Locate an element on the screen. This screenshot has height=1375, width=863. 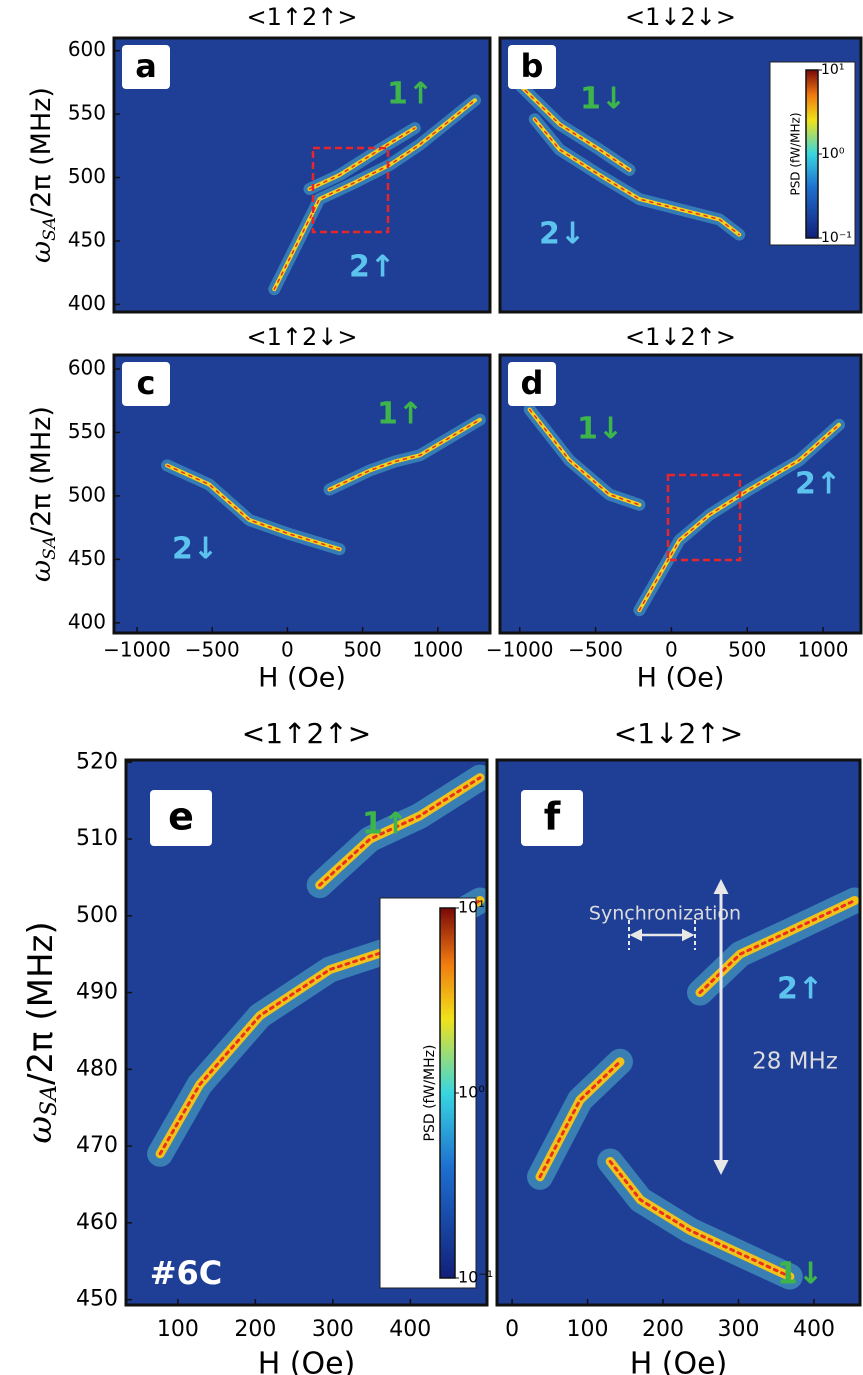
y-label-rest: /2π (MHz) is located at coordinates (41, 1003).